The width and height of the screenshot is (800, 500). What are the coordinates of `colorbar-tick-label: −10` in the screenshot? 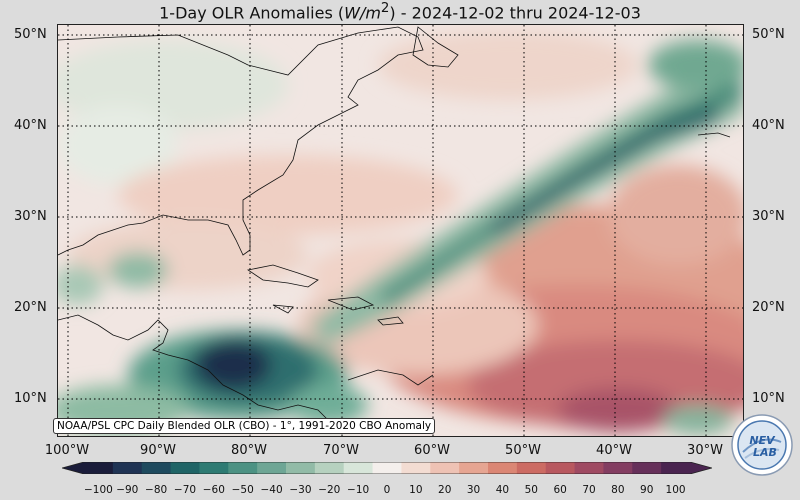 It's located at (358, 490).